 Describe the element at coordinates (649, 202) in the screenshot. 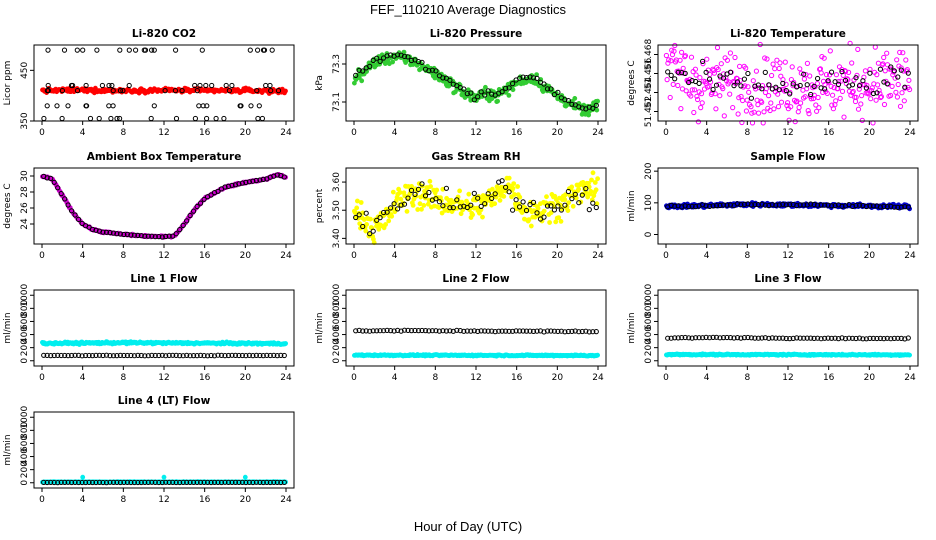

I see `y-tick-label: 100` at that location.